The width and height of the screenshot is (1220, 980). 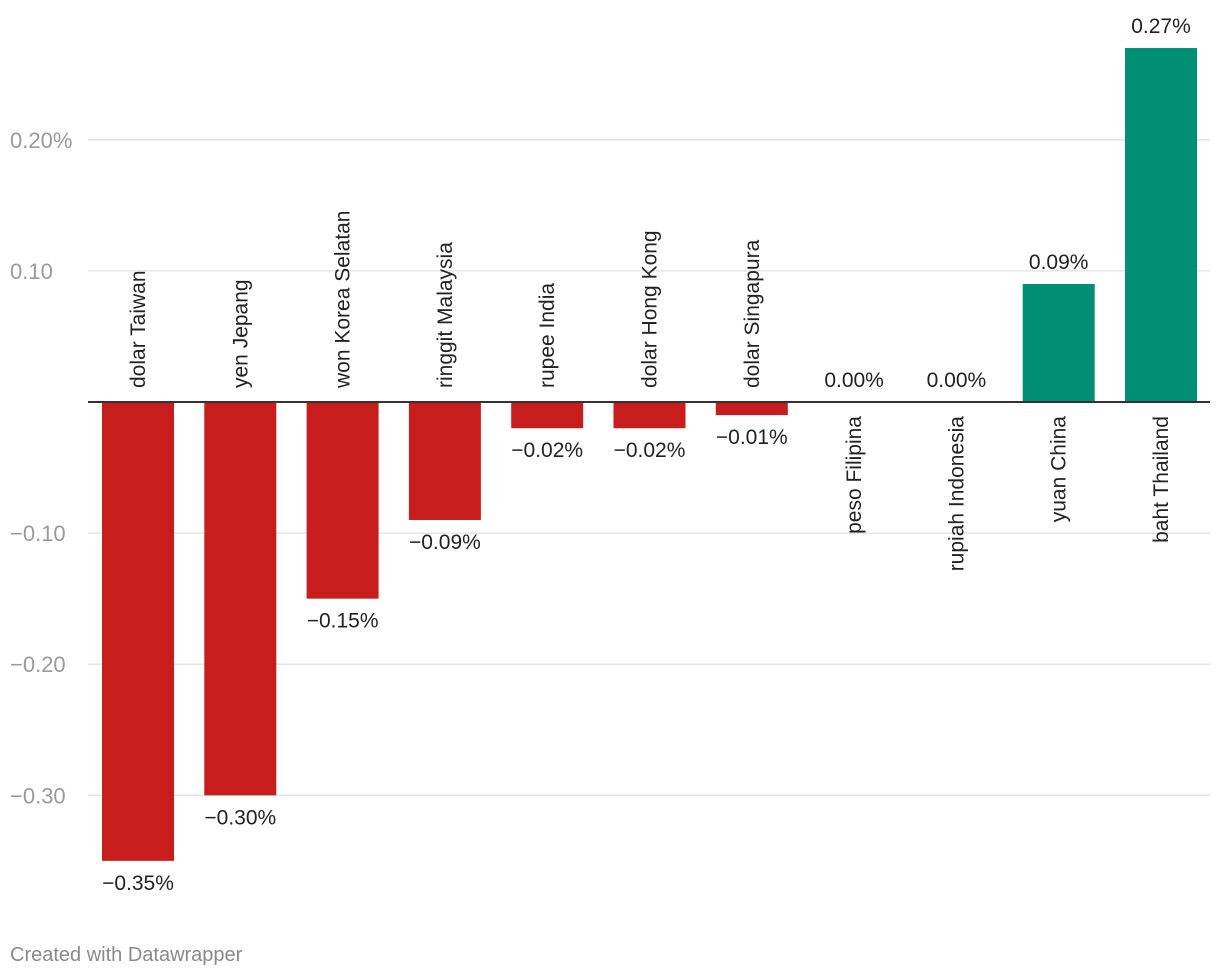 What do you see at coordinates (138, 883) in the screenshot?
I see `value-label: −0.35%` at bounding box center [138, 883].